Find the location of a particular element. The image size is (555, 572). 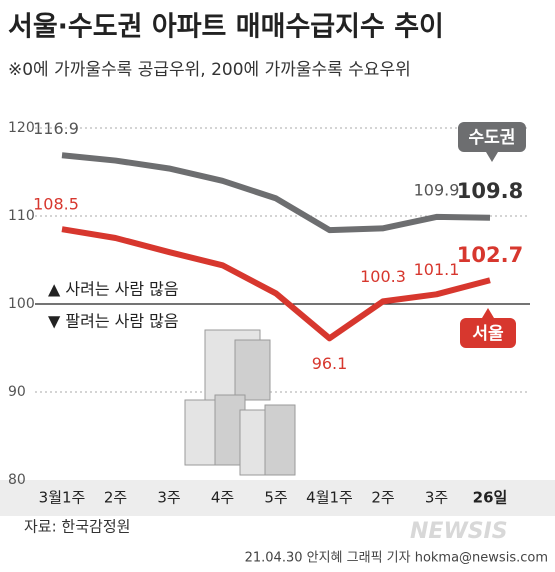

credit: 21.04.30 안지혜 그래픽 기자 hokma@newsis.com is located at coordinates (396, 558).